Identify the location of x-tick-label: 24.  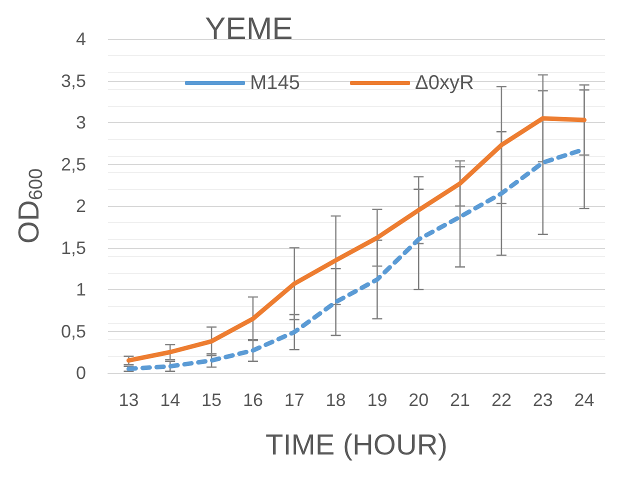
(584, 400).